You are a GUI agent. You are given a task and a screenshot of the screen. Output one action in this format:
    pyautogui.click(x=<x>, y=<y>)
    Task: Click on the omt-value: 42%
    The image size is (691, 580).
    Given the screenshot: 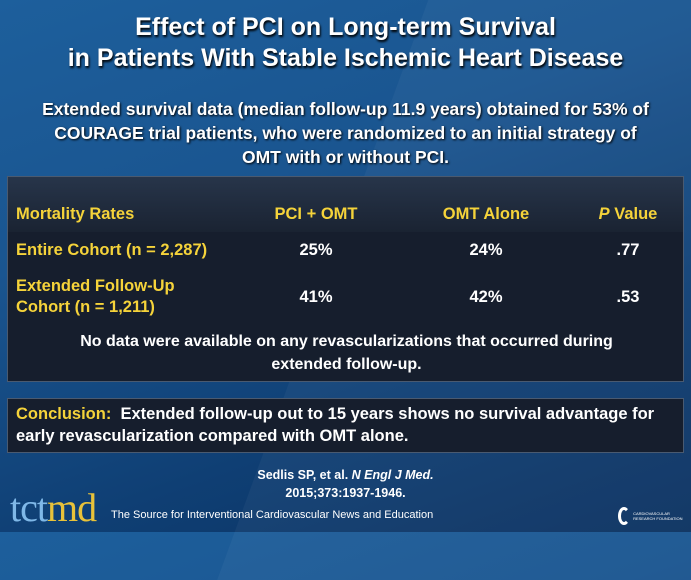 What is the action you would take?
    pyautogui.click(x=486, y=297)
    